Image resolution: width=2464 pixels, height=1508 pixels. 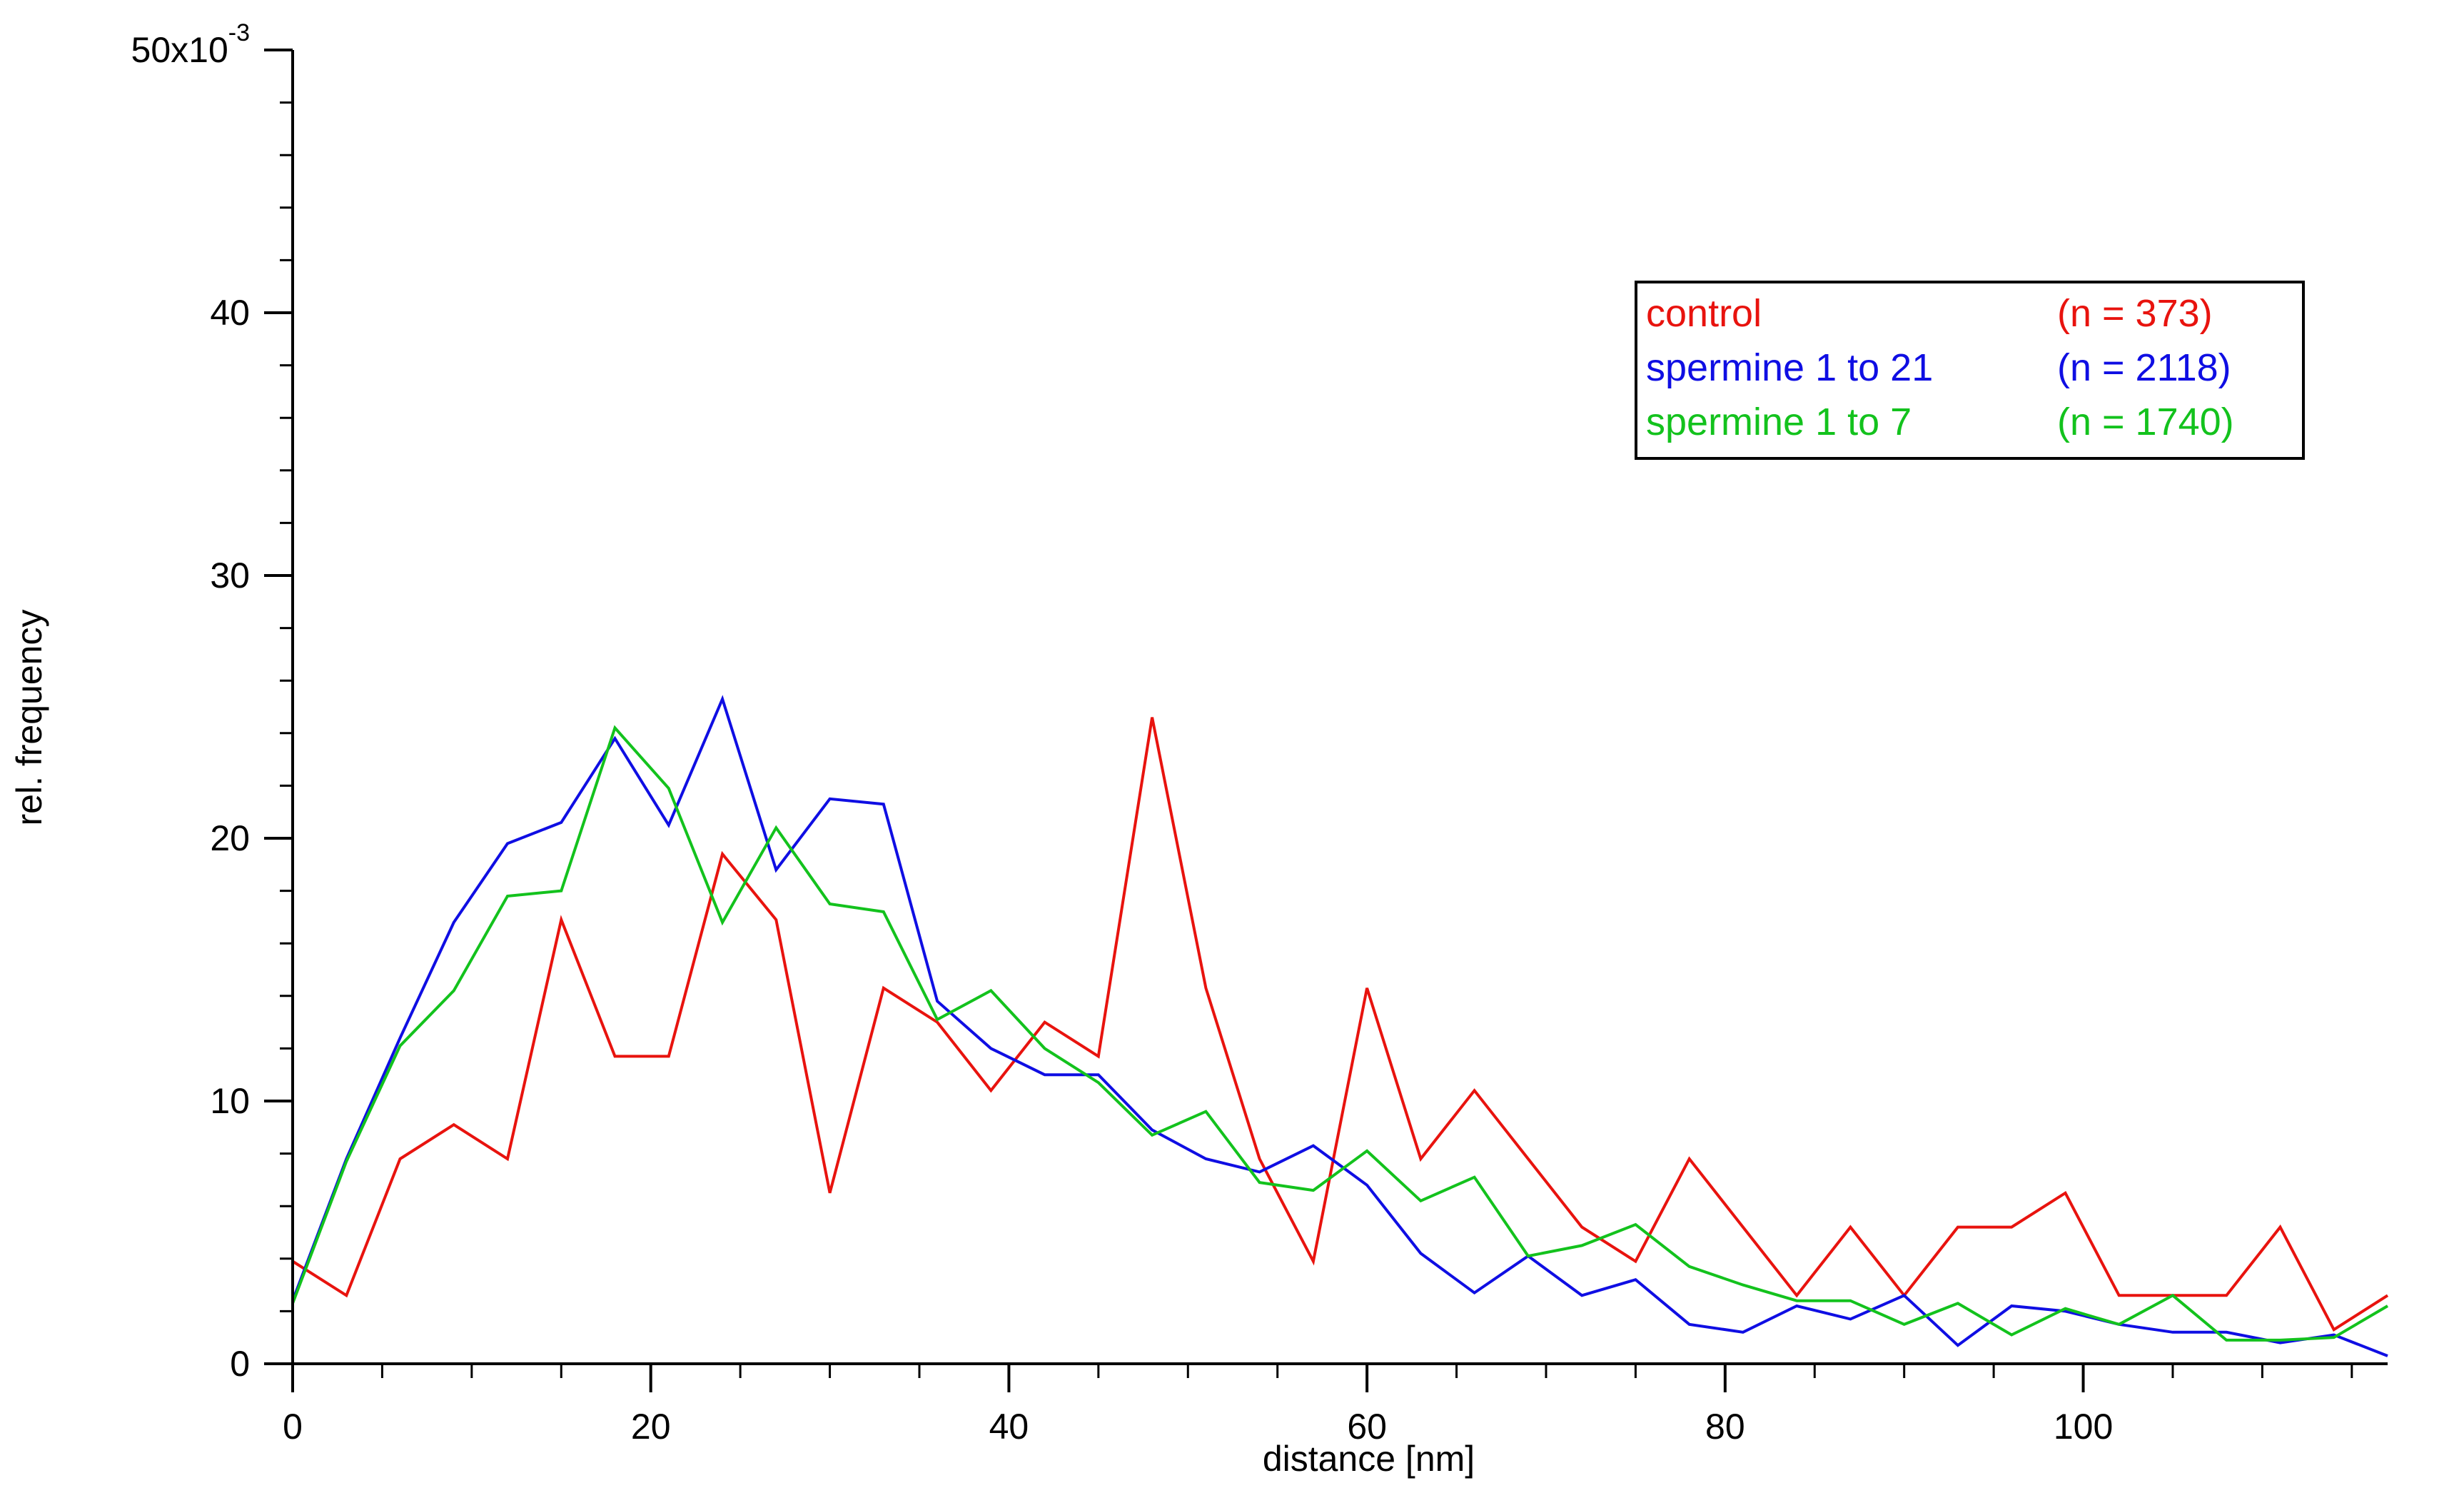 I want to click on legend-entry-name: control, so click(x=1704, y=313).